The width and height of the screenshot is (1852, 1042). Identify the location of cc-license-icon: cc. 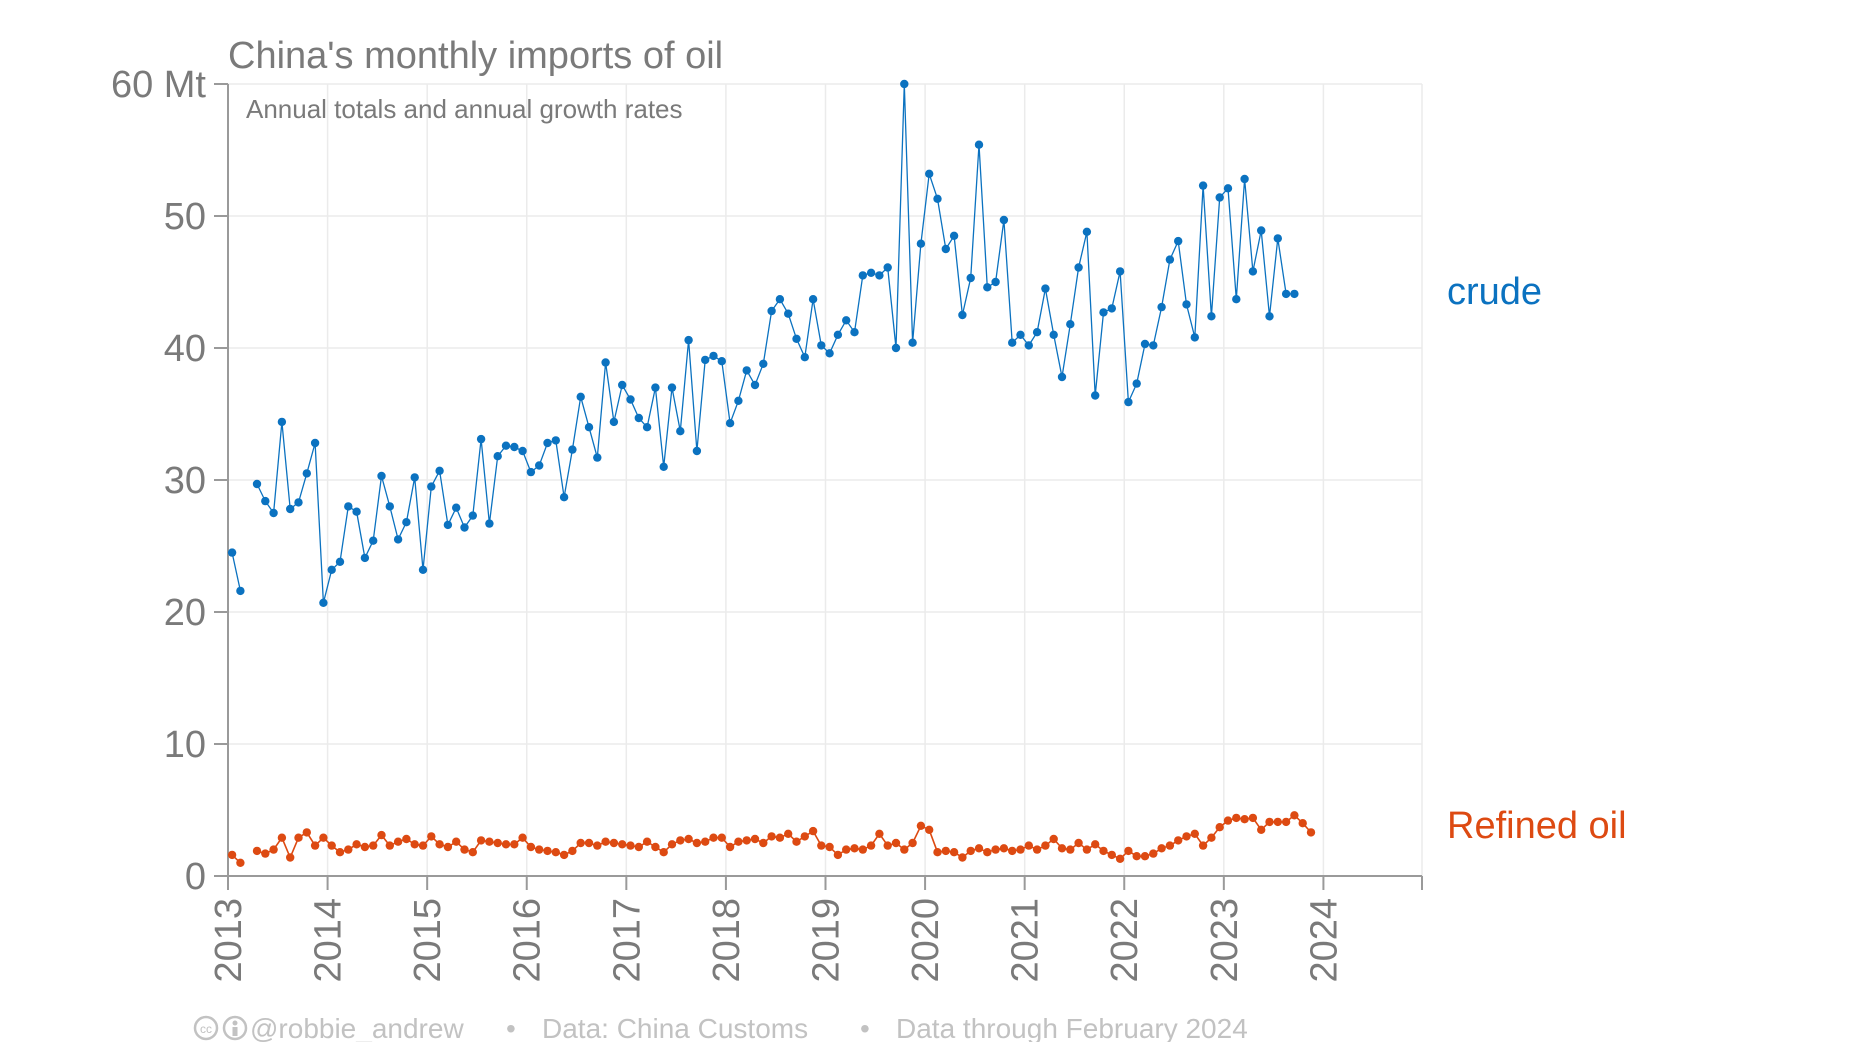
(206, 1028).